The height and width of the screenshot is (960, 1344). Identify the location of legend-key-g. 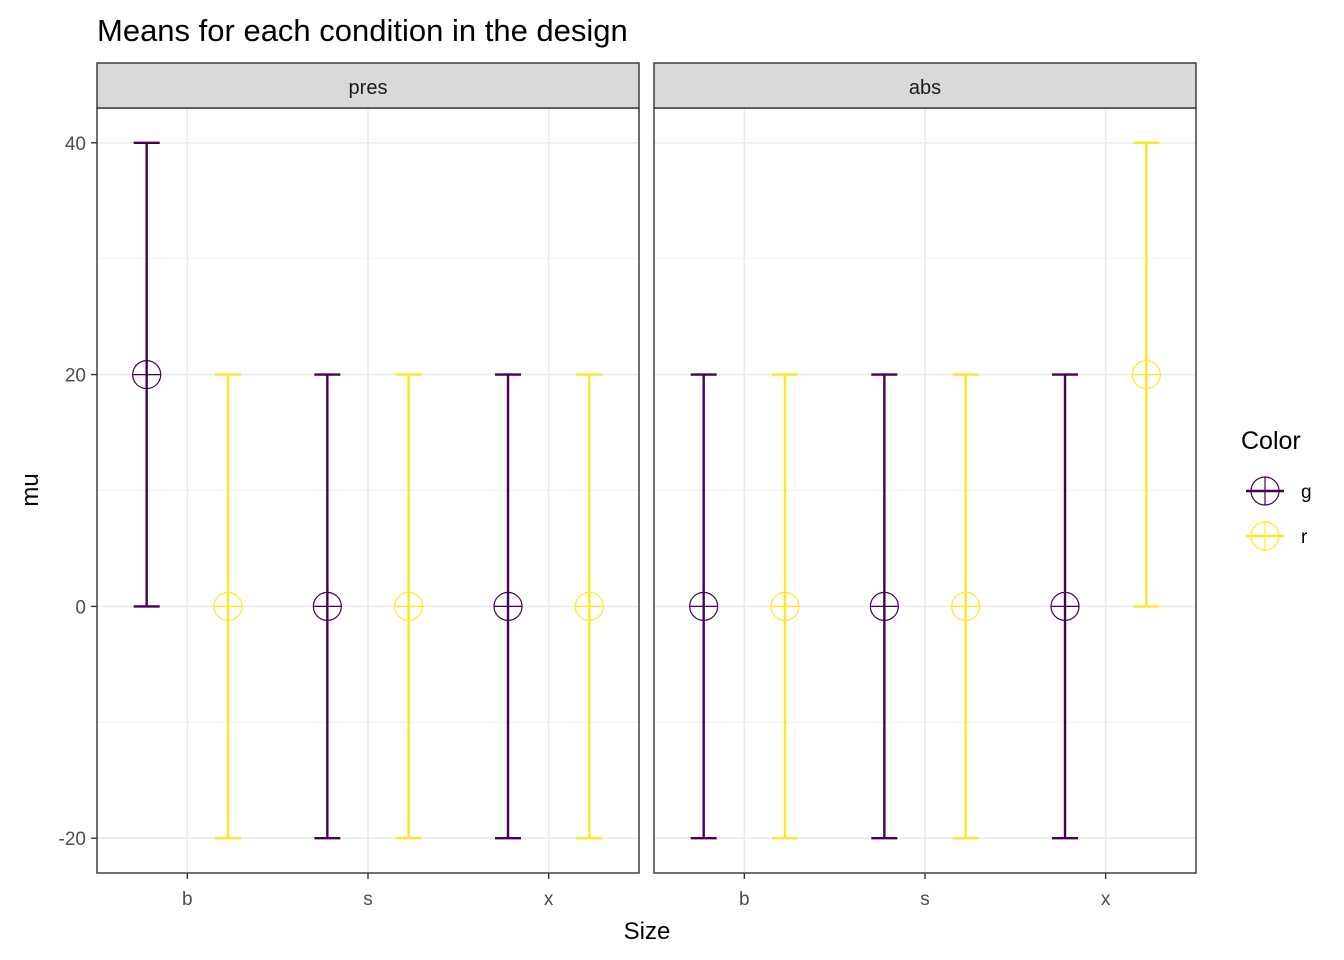
(1265, 491).